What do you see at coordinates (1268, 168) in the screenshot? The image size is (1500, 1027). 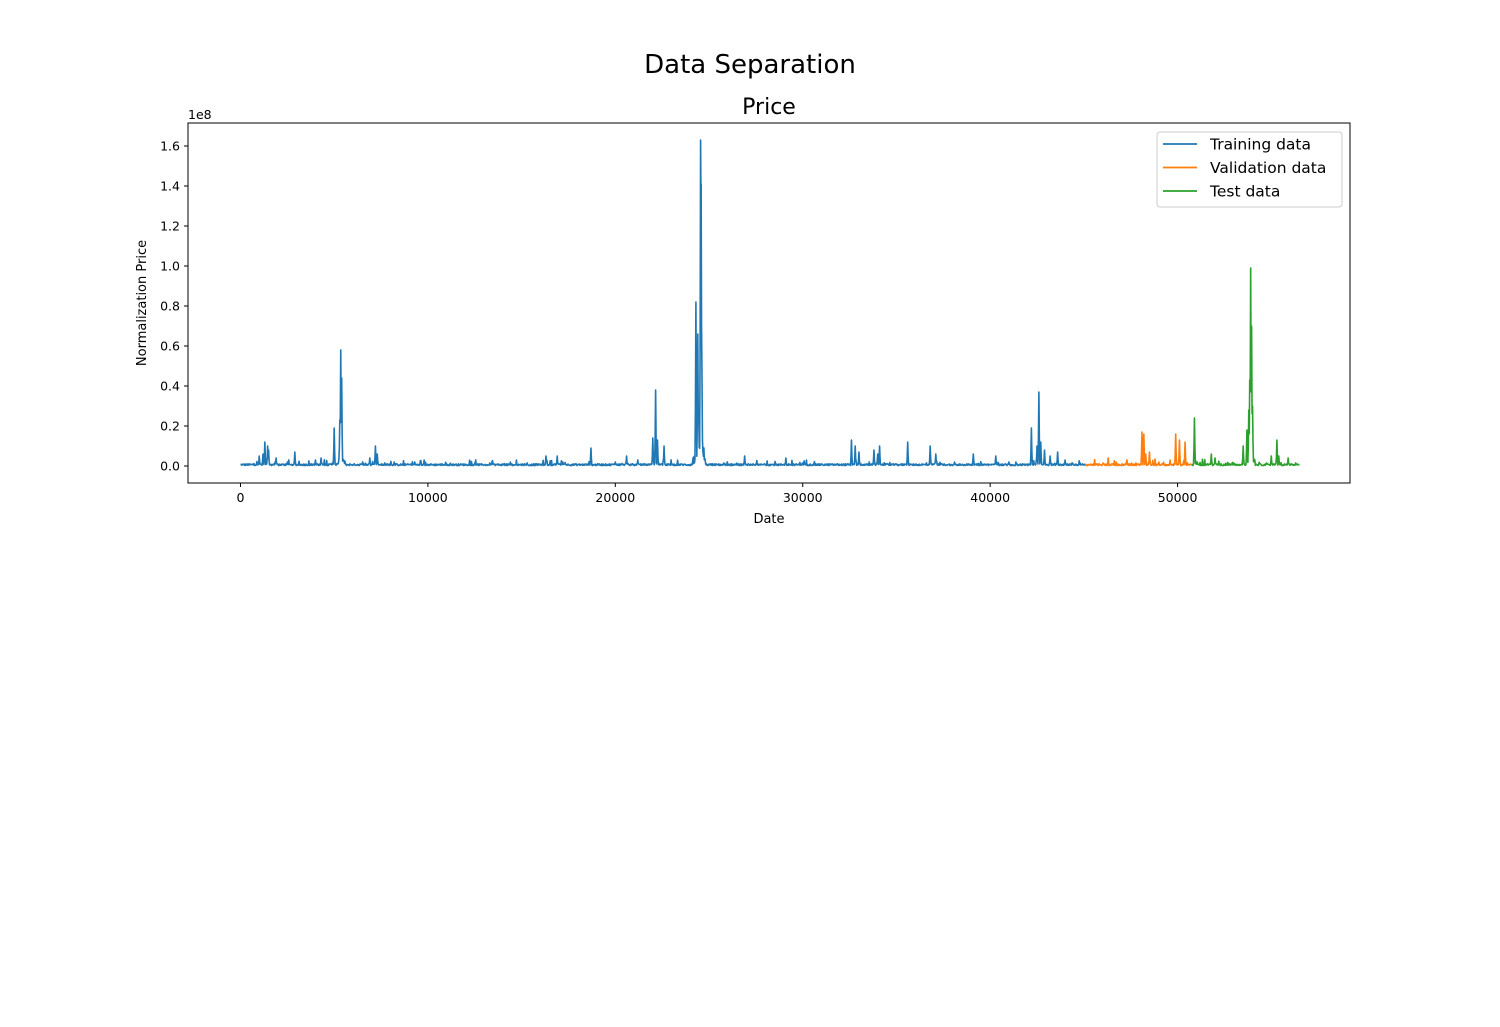 I see `legend-label: Validation data` at bounding box center [1268, 168].